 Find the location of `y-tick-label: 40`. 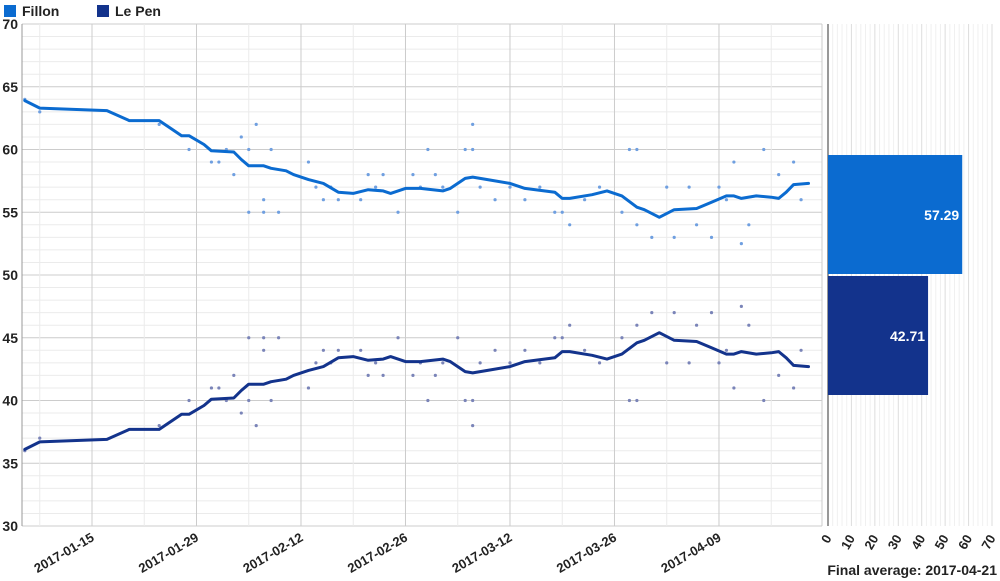

y-tick-label: 40 is located at coordinates (10, 401).